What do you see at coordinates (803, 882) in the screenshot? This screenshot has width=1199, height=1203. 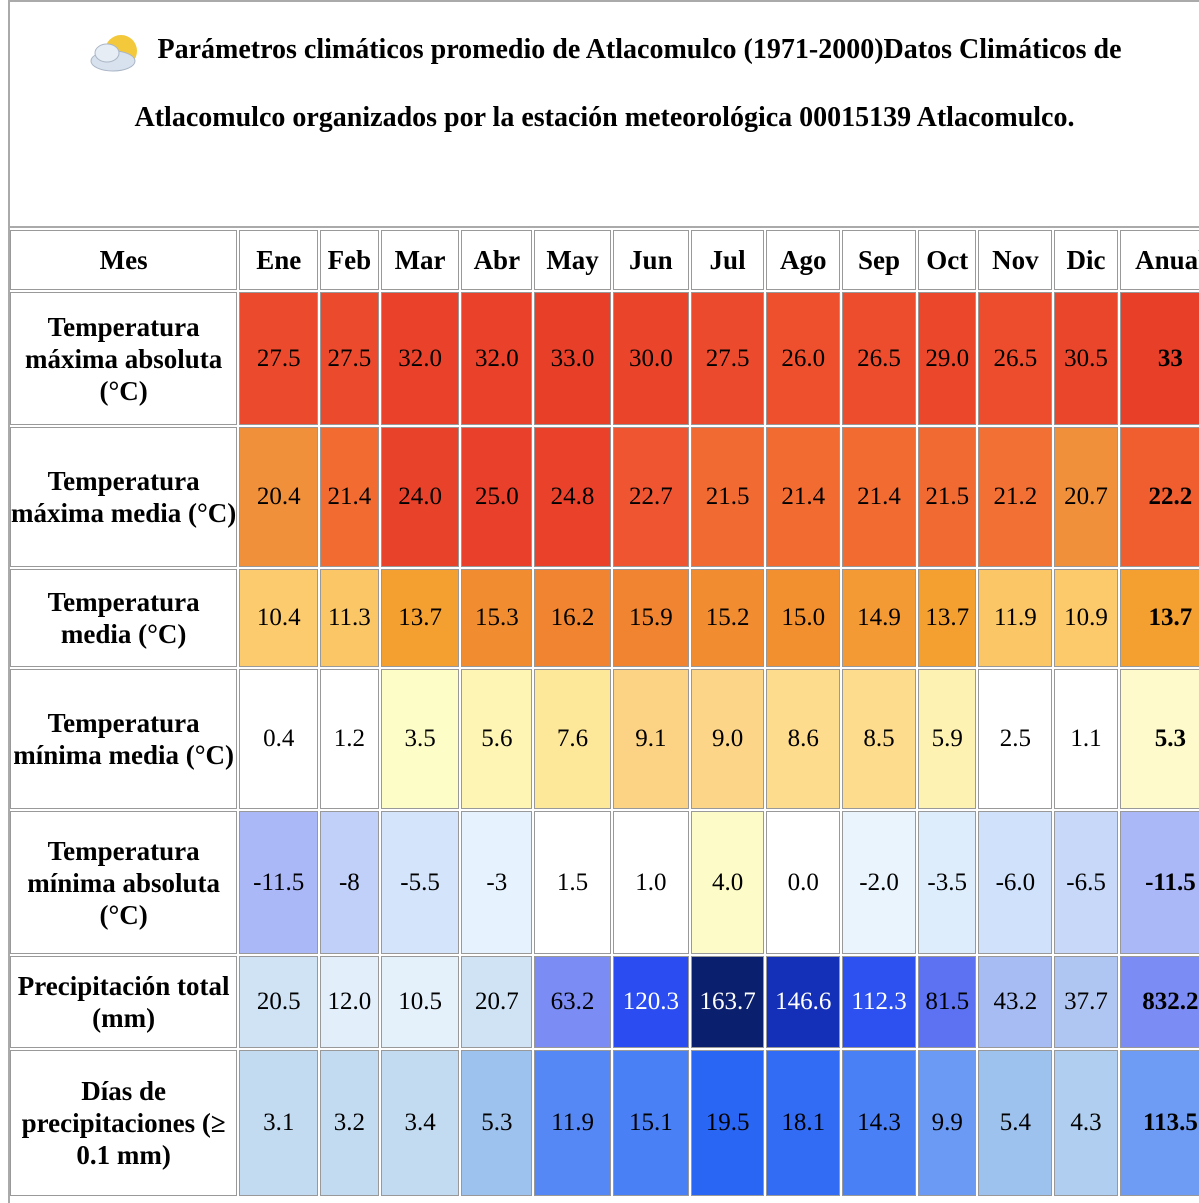 I see `value-cell: 0.0` at bounding box center [803, 882].